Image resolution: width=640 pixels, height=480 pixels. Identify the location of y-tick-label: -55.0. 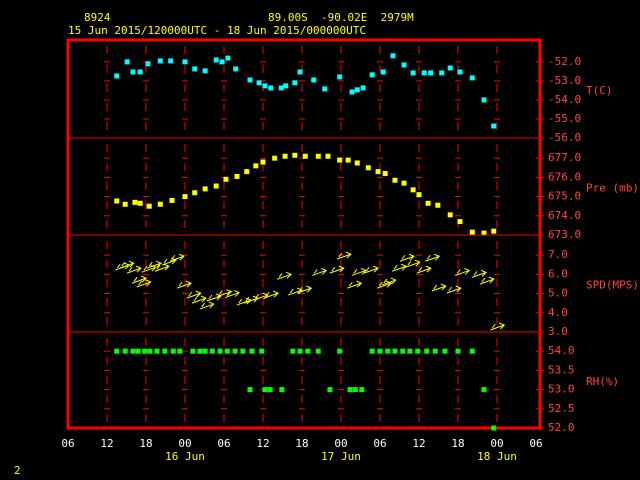
(564, 118).